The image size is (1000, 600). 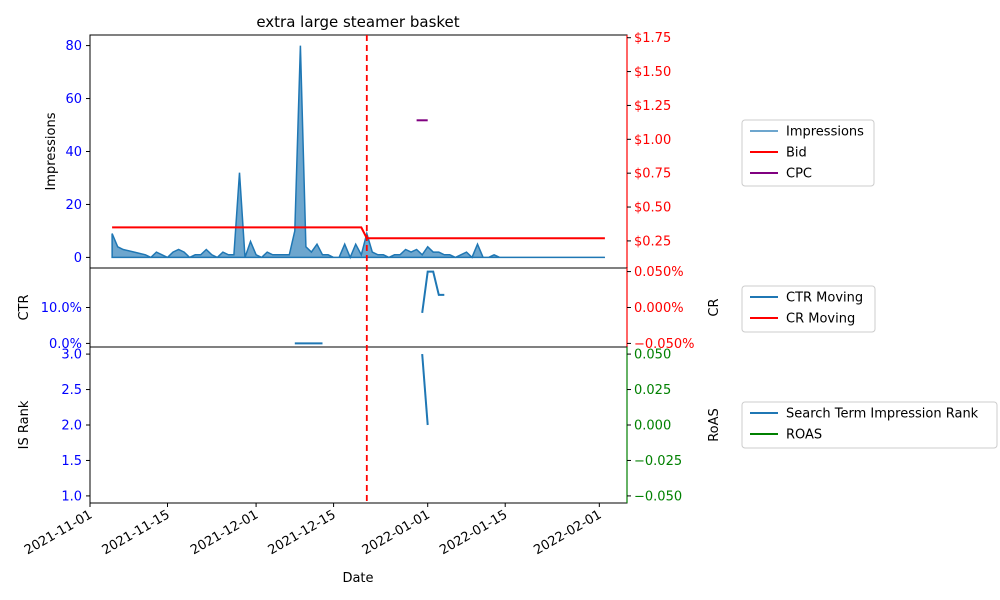 I want to click on legend-2-label: CR Moving, so click(x=820, y=319).